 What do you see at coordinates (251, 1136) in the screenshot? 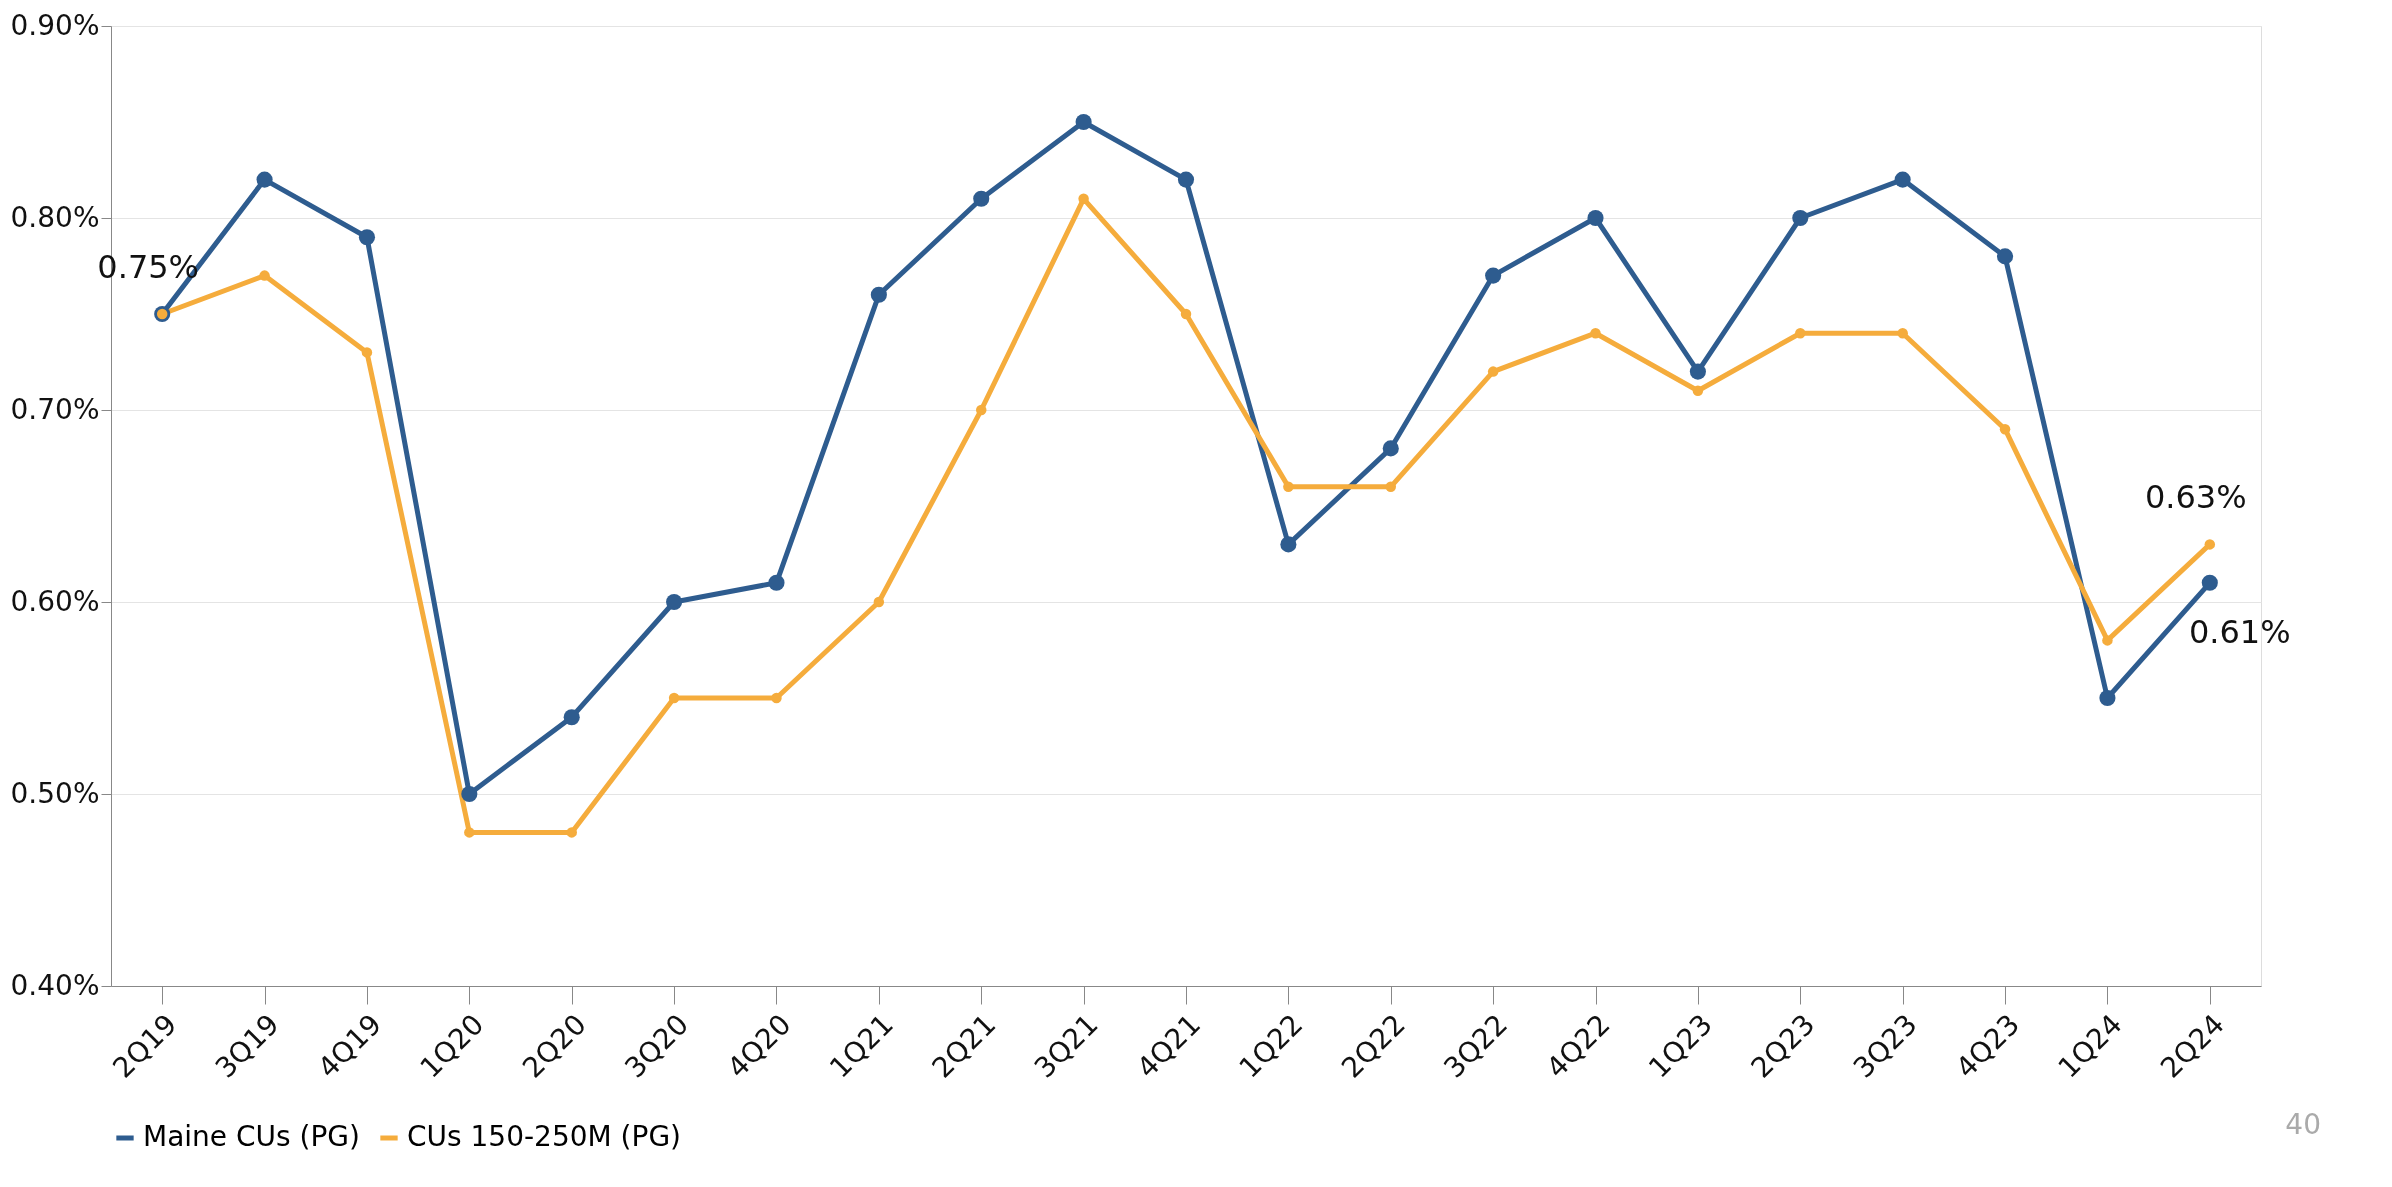
I see `legend-label: Maine CUs (PG)` at bounding box center [251, 1136].